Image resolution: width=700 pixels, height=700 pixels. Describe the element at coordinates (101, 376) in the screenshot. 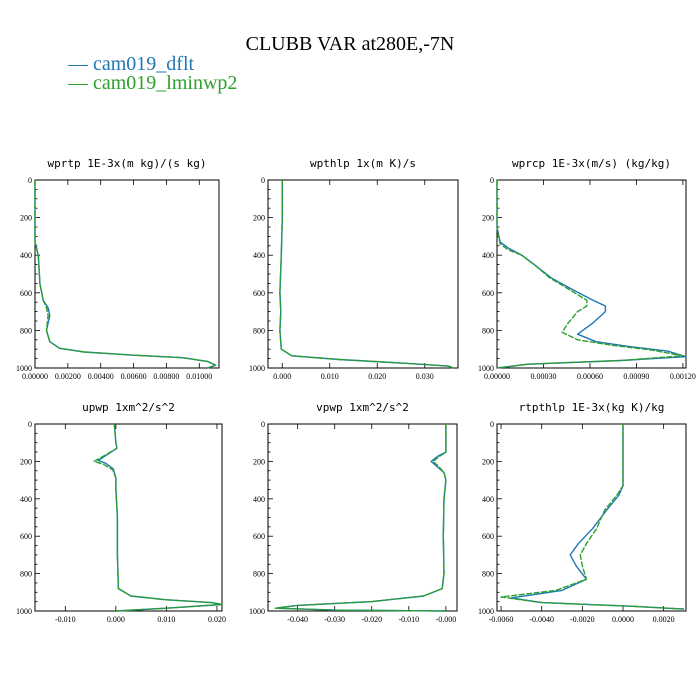

I see `x-tick-label: 0.00400` at that location.